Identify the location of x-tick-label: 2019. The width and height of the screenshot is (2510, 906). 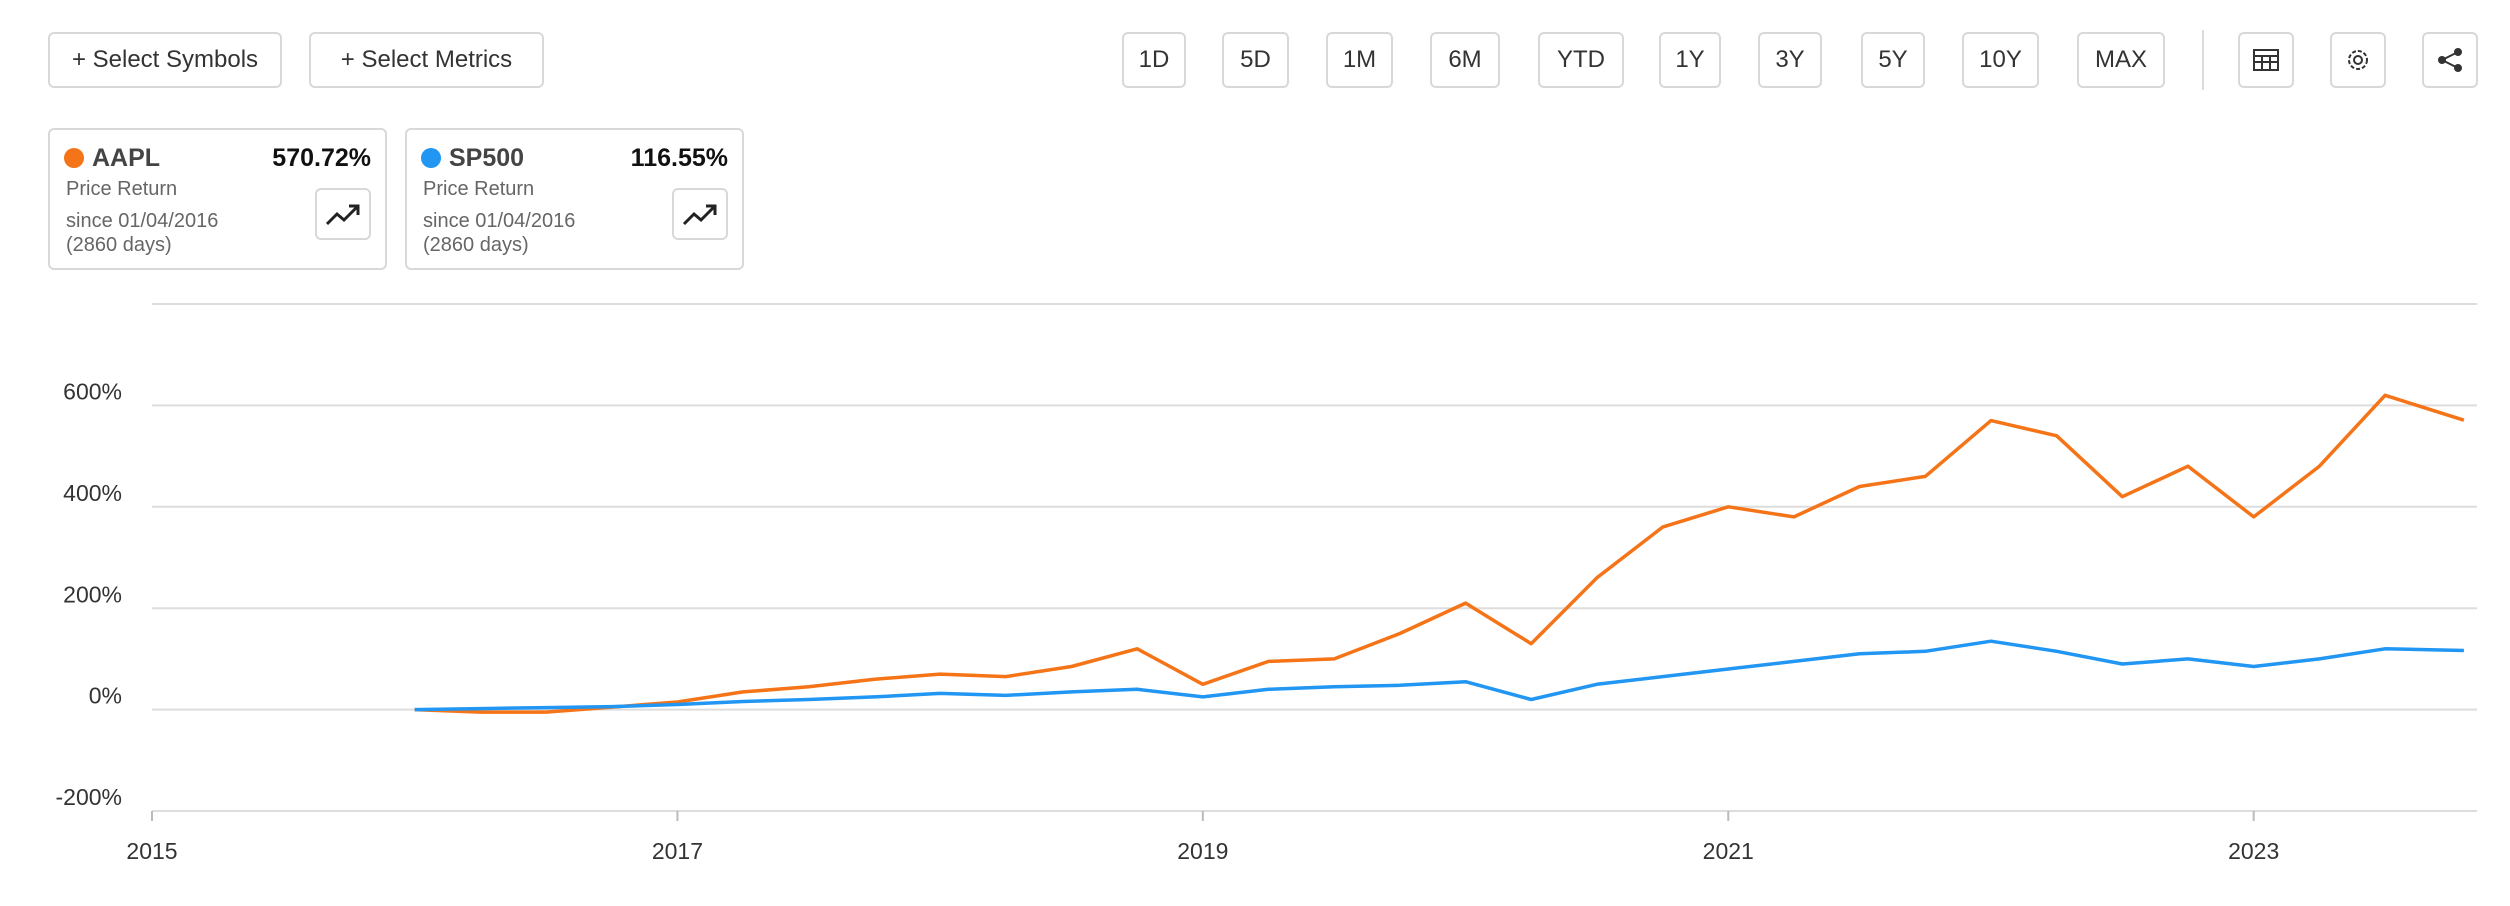
(1202, 851).